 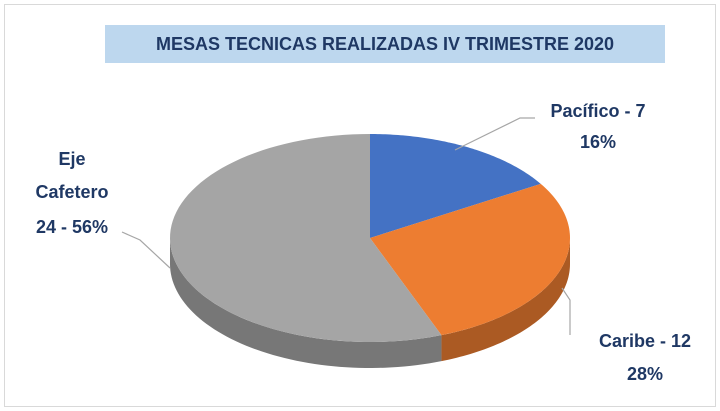 I want to click on data-label: Caribe - 12, so click(x=645, y=341).